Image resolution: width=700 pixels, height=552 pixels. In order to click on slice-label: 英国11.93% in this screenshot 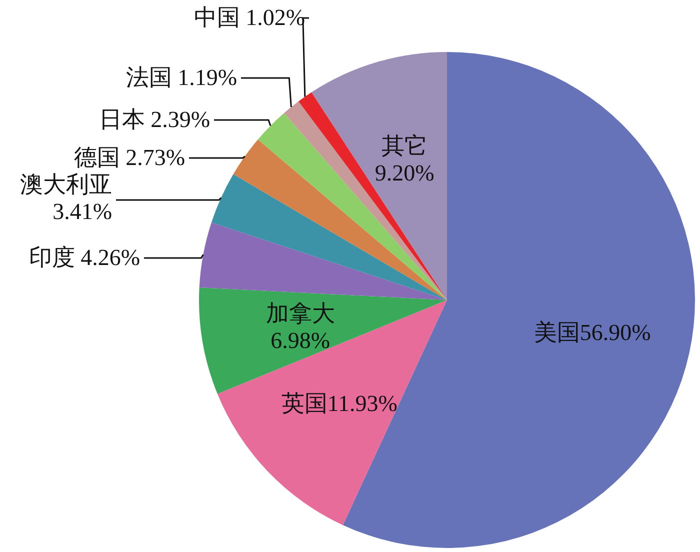, I will do `click(339, 403)`.